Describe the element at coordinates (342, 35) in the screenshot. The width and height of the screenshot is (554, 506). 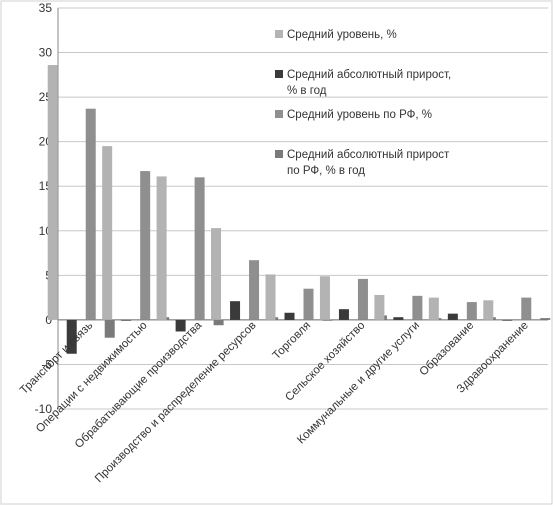
I see `legend-label: Средний уровень, %` at that location.